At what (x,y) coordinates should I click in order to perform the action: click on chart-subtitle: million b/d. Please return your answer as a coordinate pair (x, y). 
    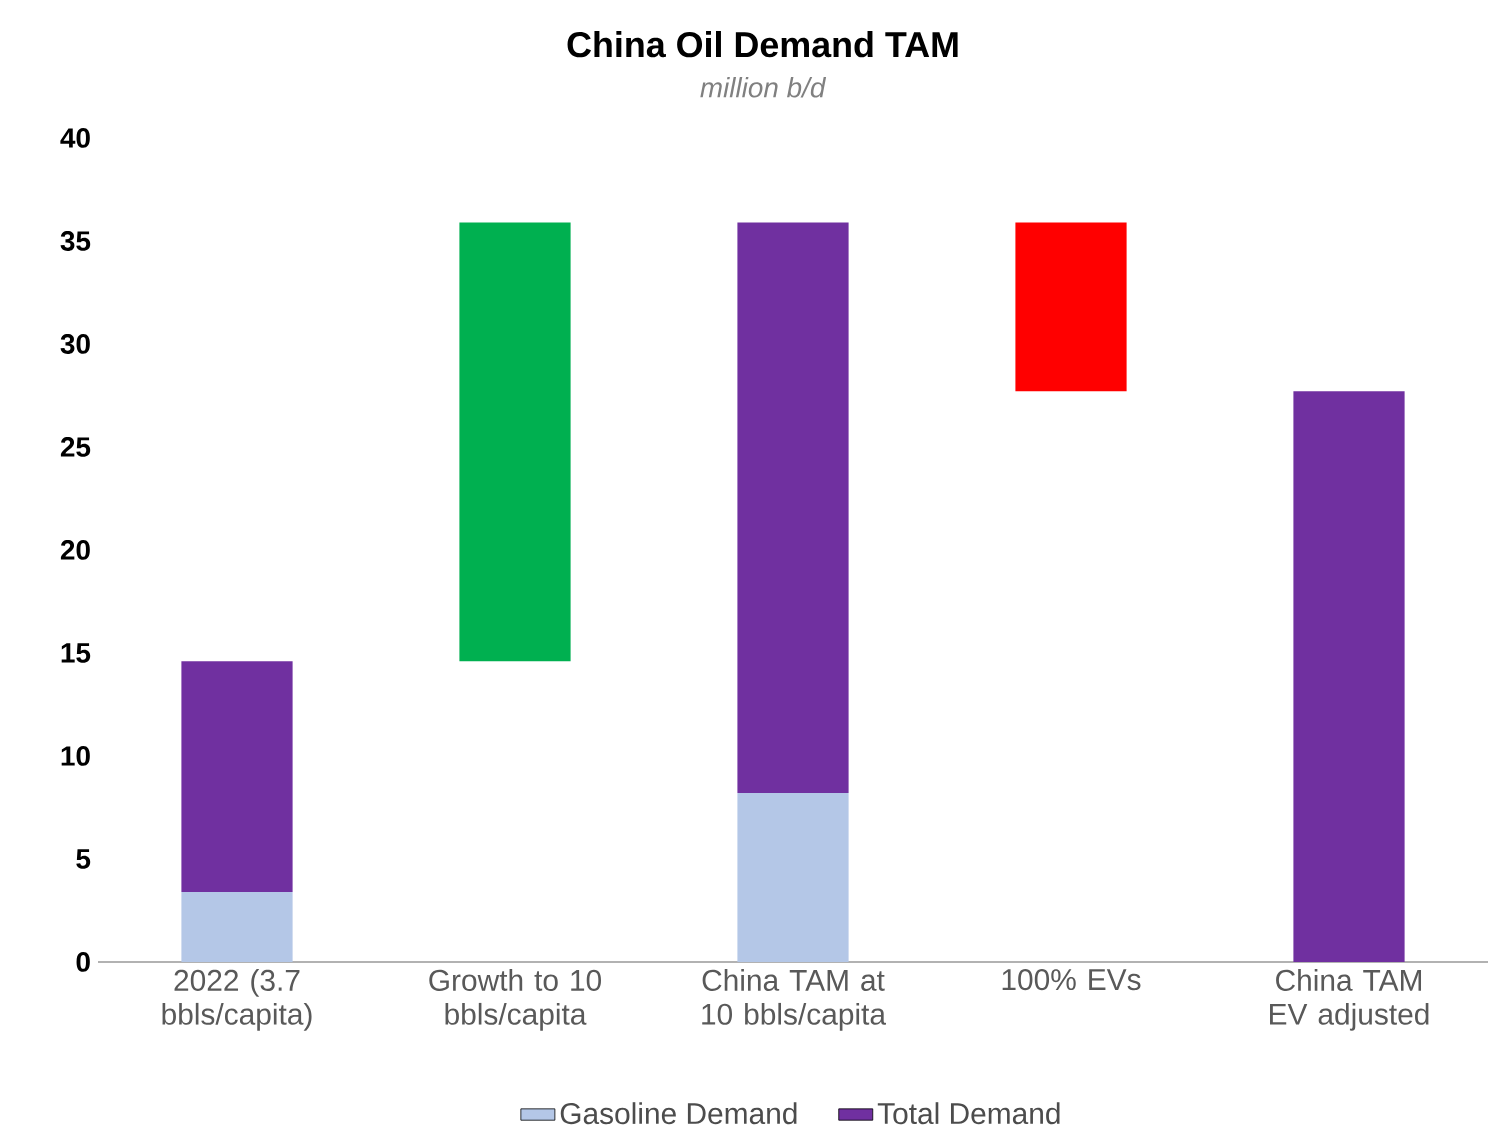
    Looking at the image, I should click on (763, 87).